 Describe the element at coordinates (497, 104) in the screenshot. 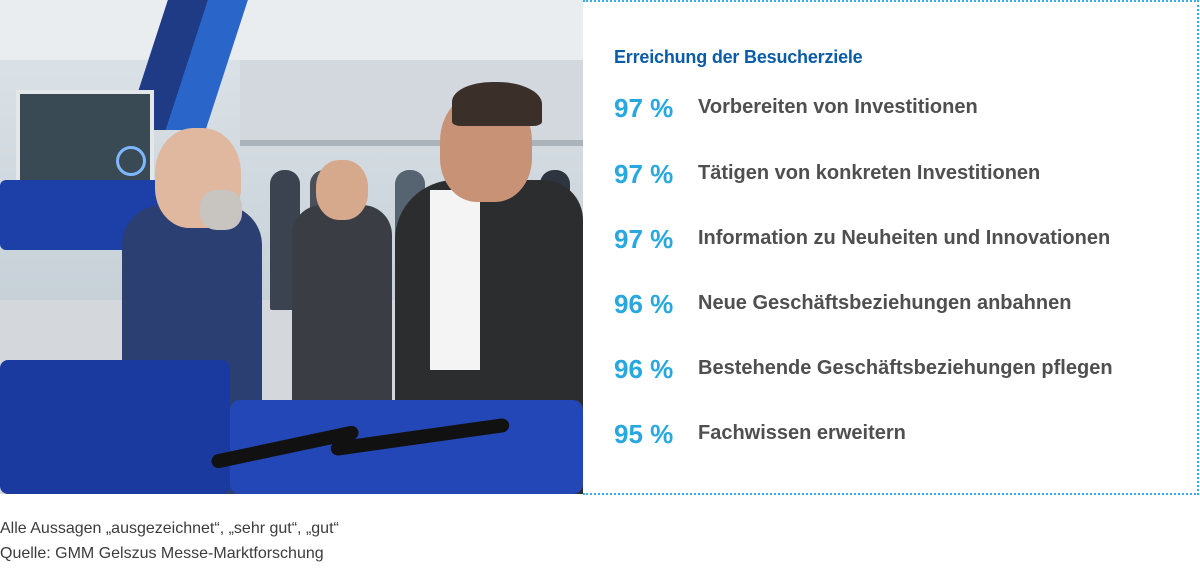

I see `bearded-man-hair` at that location.